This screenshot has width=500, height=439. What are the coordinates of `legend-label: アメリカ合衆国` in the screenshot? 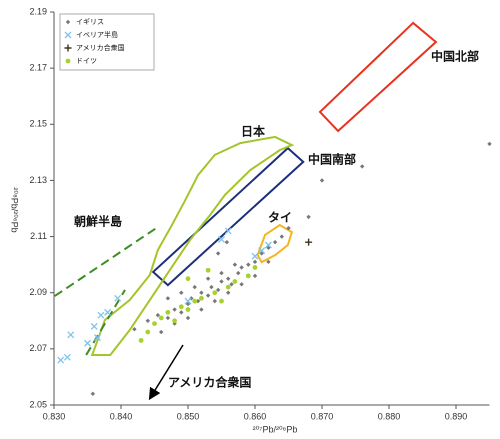 It's located at (100, 47).